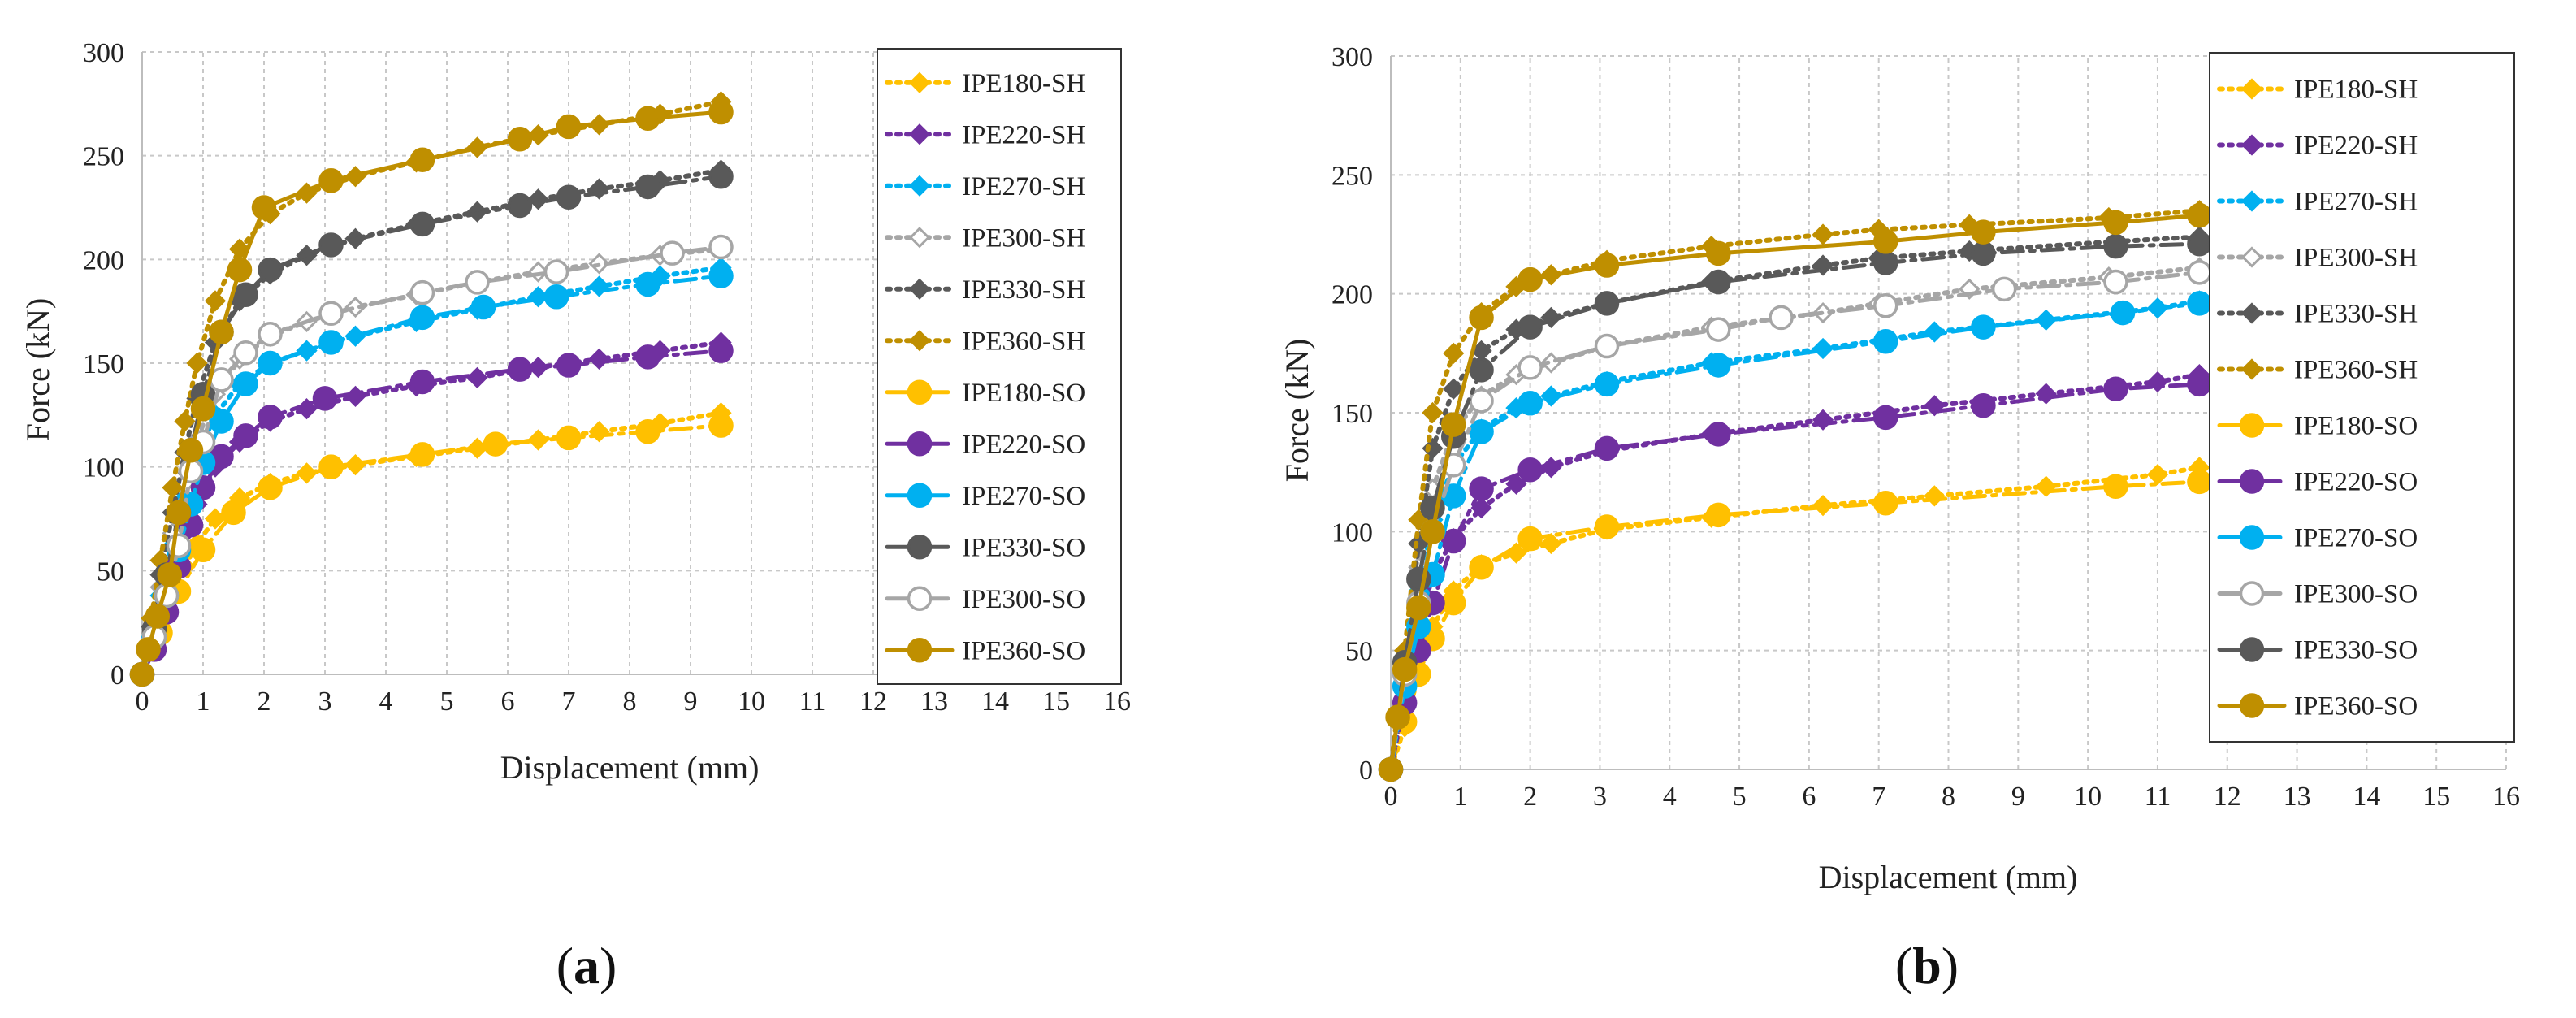  Describe the element at coordinates (751, 702) in the screenshot. I see `x-tick-label-a-10: 10` at that location.